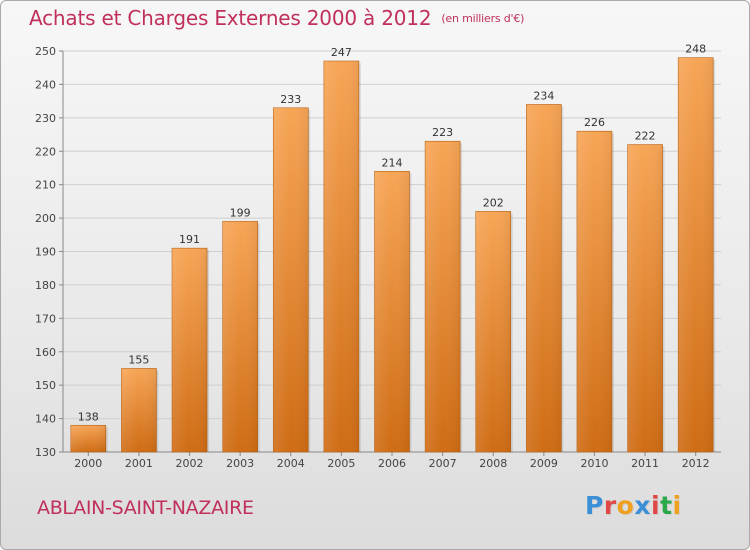 This screenshot has width=750, height=550. I want to click on x-tick-label-2005: 2005, so click(341, 463).